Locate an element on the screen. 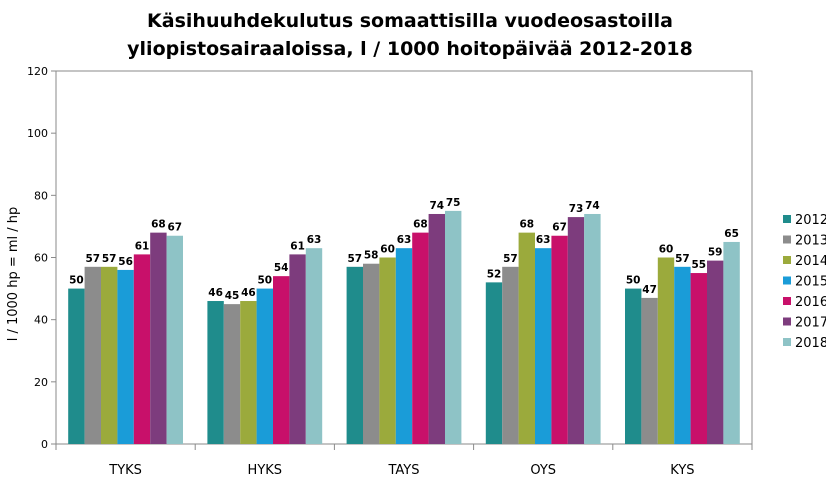  bar-kys-2018 is located at coordinates (731, 342).